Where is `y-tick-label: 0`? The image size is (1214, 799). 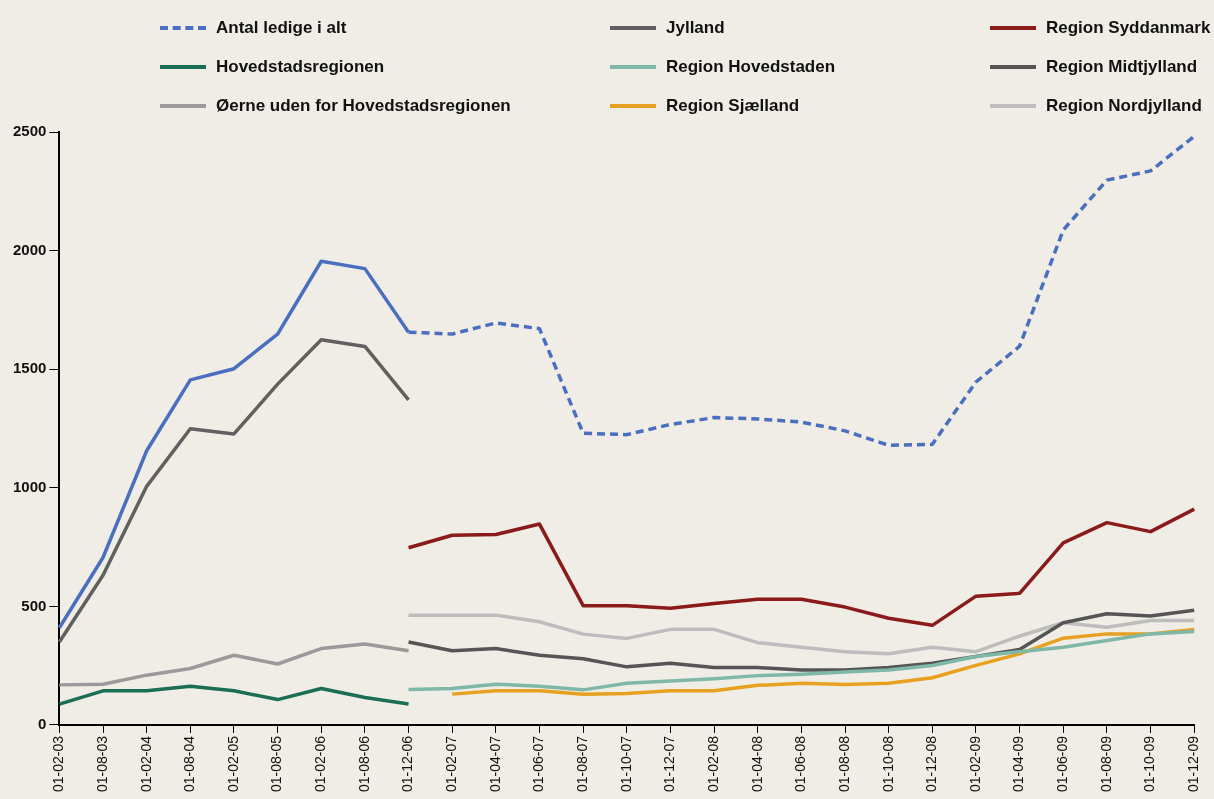
y-tick-label: 0 is located at coordinates (42, 724).